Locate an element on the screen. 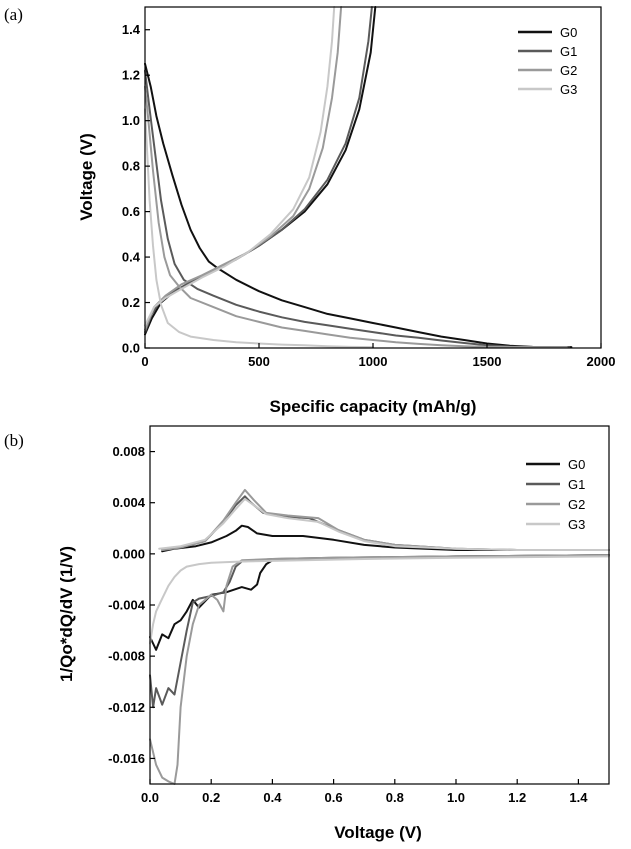 The image size is (631, 849). panel-a-x-axis-title: Specific capacity (mAh/g) is located at coordinates (373, 406).